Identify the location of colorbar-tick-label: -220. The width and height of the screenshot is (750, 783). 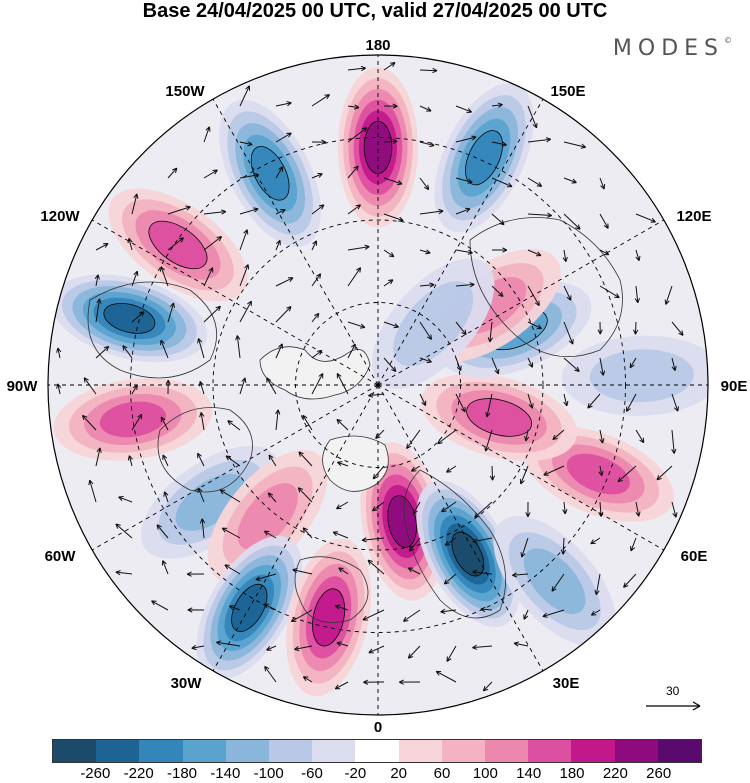
(138, 773).